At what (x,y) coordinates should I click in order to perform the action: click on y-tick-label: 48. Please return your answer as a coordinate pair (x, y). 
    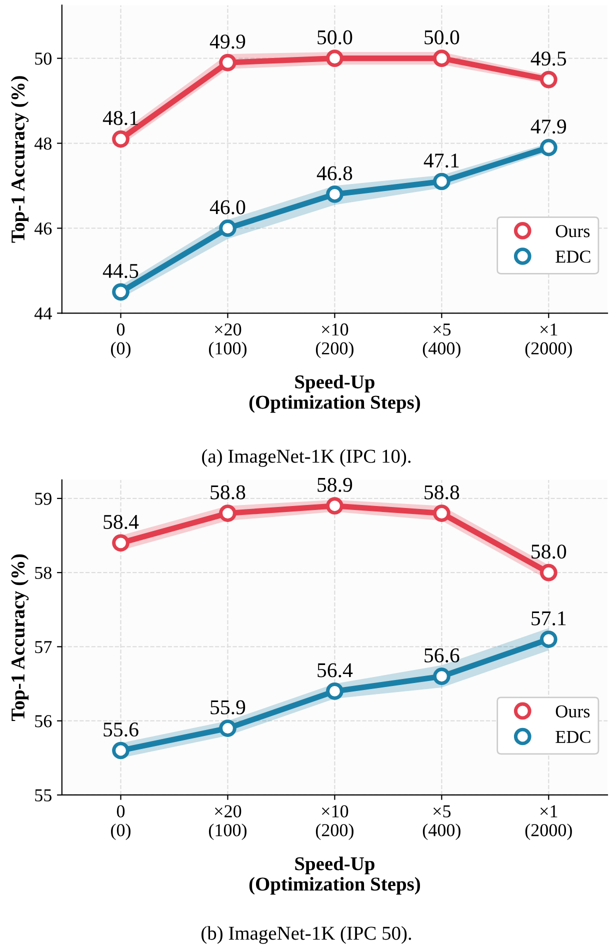
    Looking at the image, I should click on (43, 144).